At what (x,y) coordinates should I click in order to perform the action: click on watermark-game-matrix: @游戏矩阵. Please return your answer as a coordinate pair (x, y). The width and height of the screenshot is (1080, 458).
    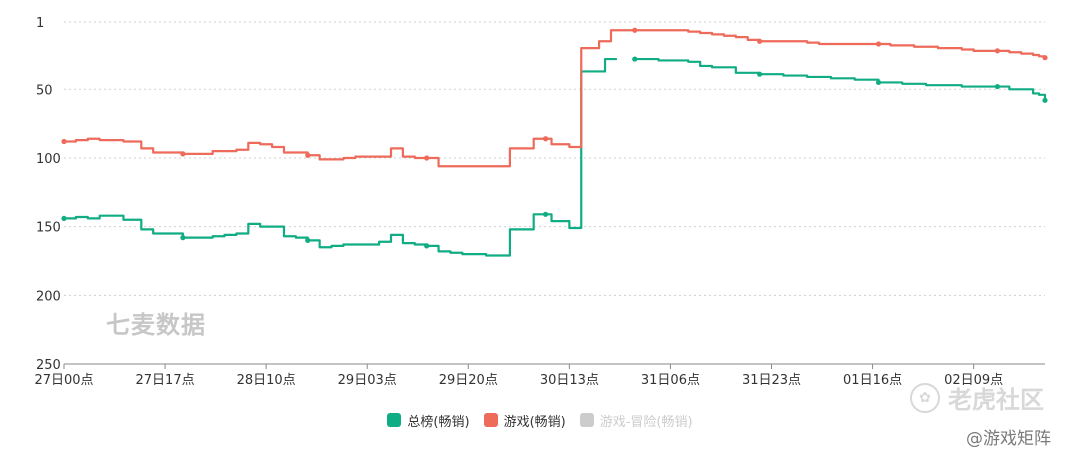
    Looking at the image, I should click on (1008, 439).